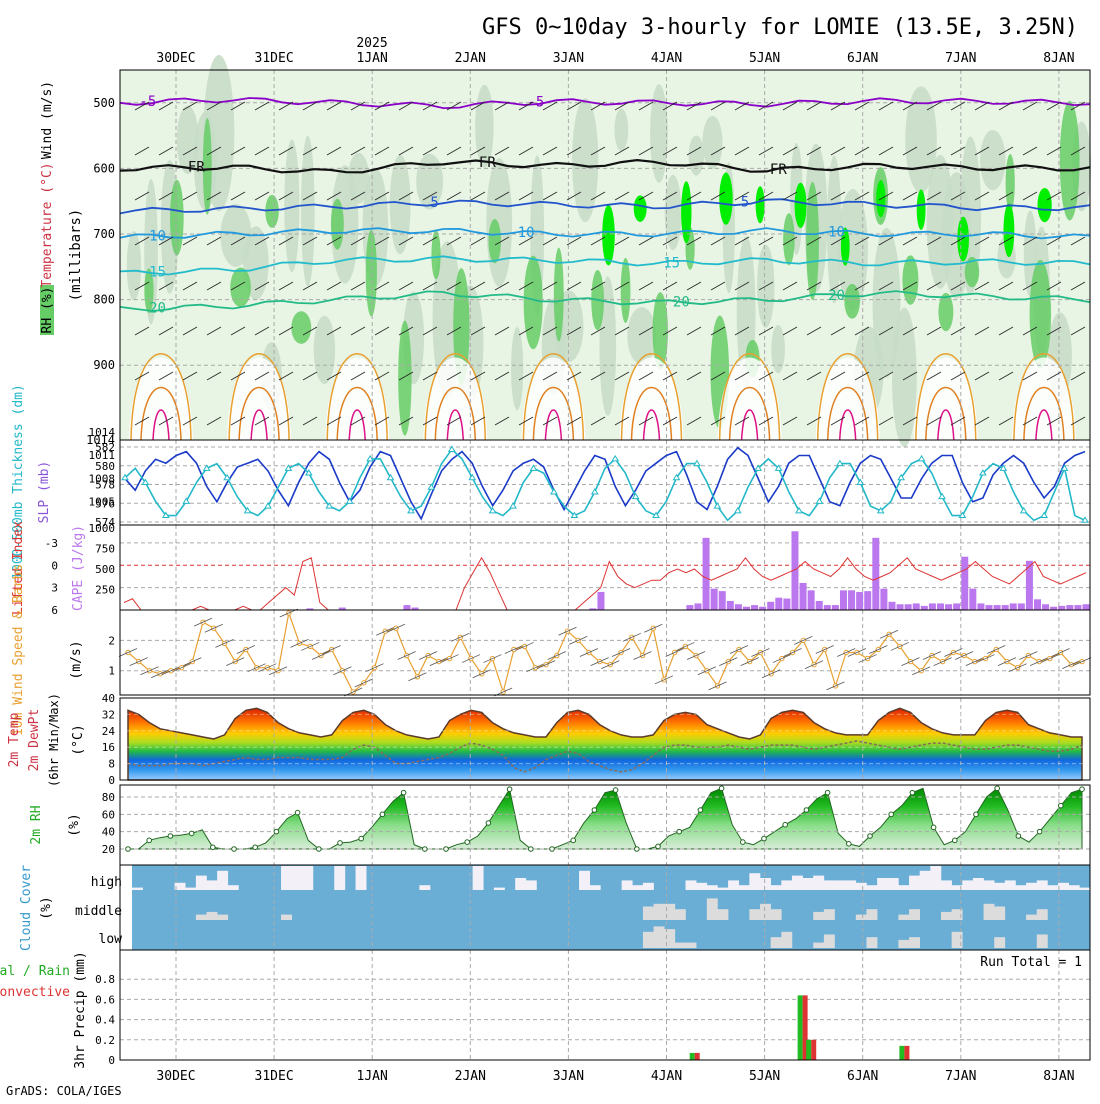 This screenshot has width=1100, height=1104. I want to click on minmax-axis-label: (6hr Min/Max), so click(54, 740).